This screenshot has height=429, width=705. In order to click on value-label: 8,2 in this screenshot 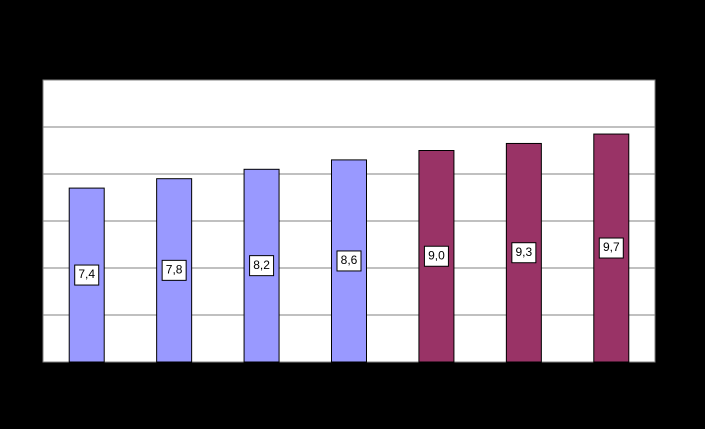, I will do `click(261, 265)`.